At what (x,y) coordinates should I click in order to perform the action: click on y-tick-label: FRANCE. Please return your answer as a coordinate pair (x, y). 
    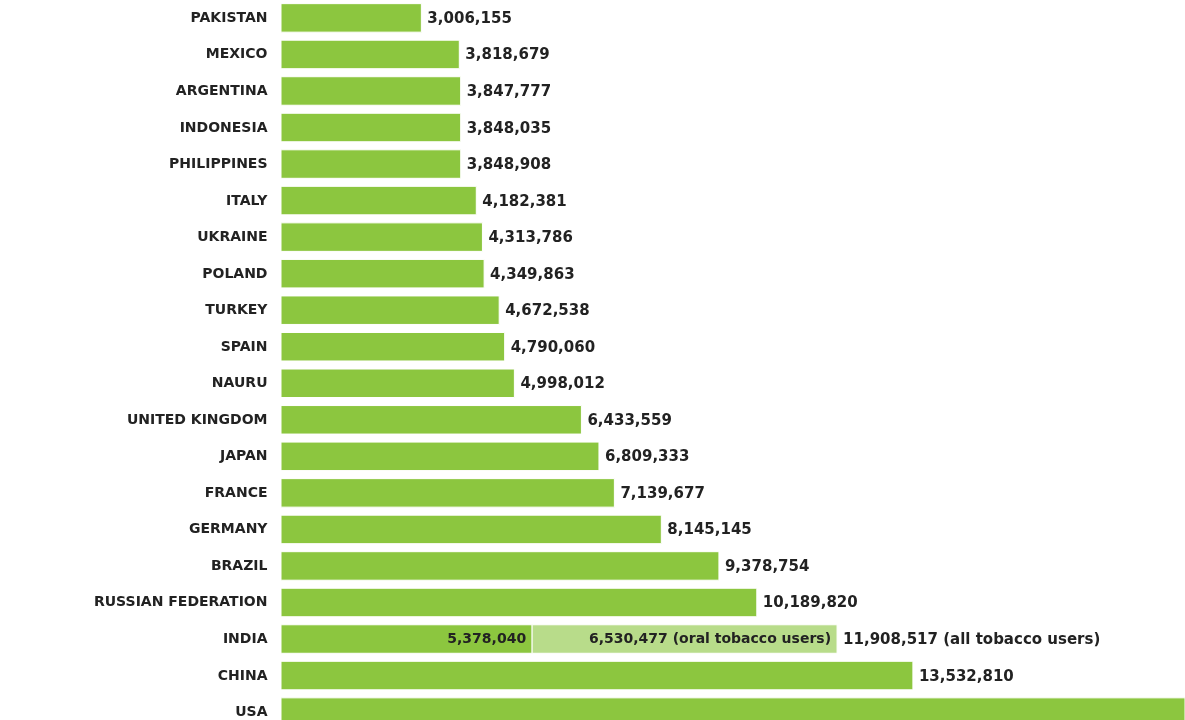
    Looking at the image, I should click on (236, 491).